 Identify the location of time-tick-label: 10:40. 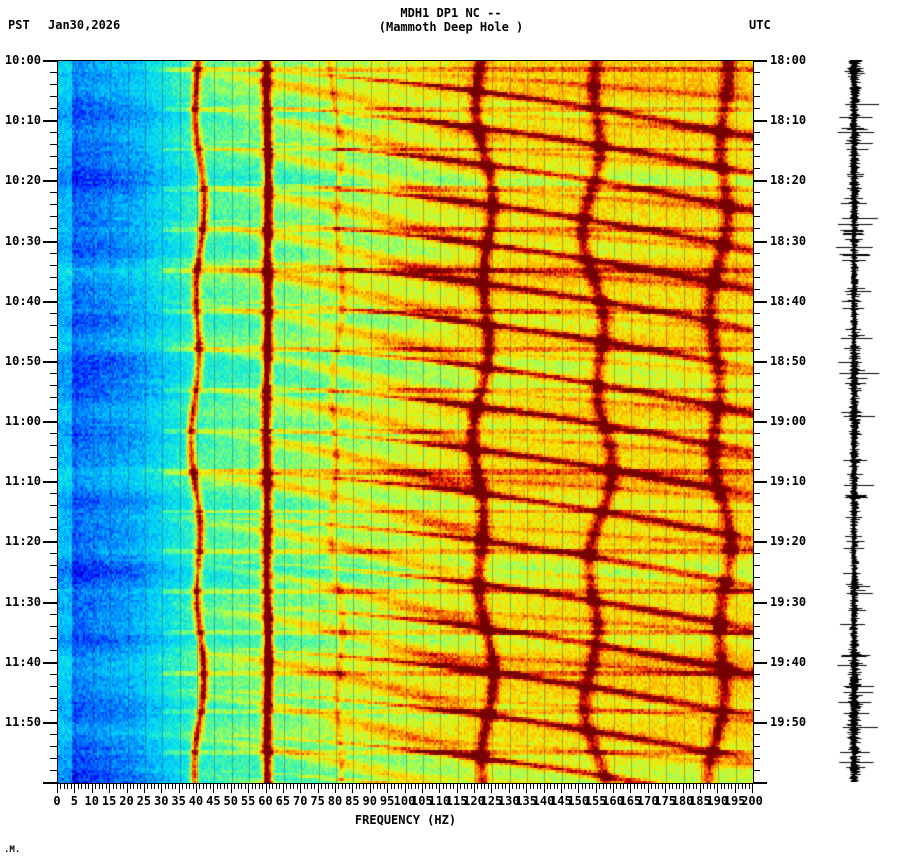
(22, 300).